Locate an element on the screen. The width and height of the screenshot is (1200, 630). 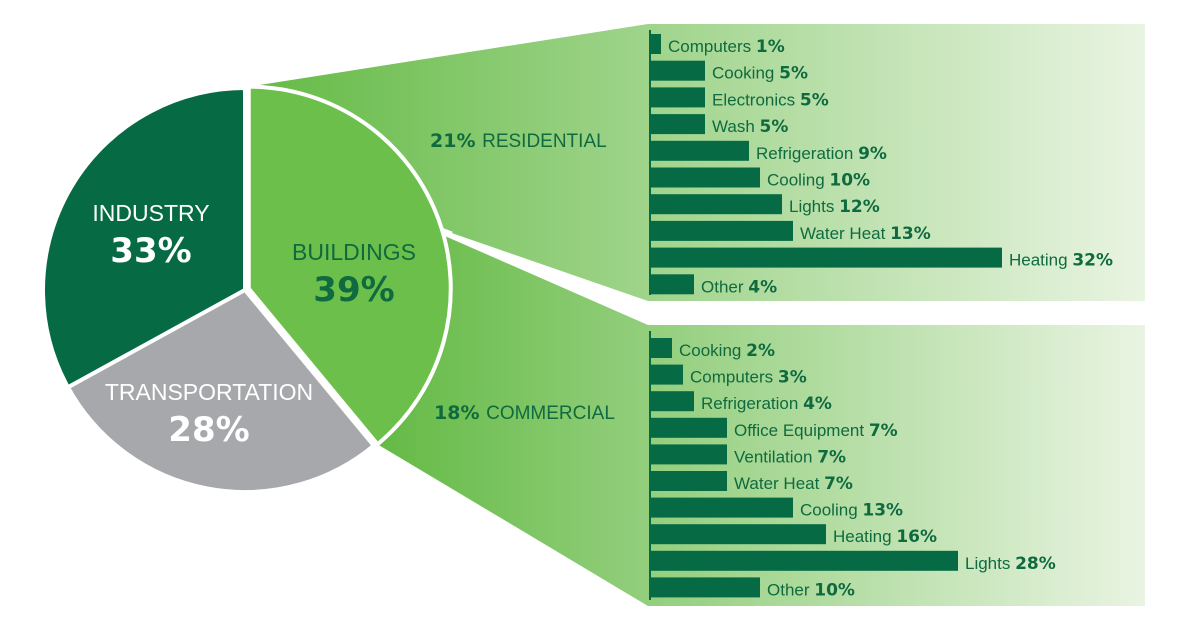
commercial-bar-label-computers: Computers 3% is located at coordinates (748, 378).